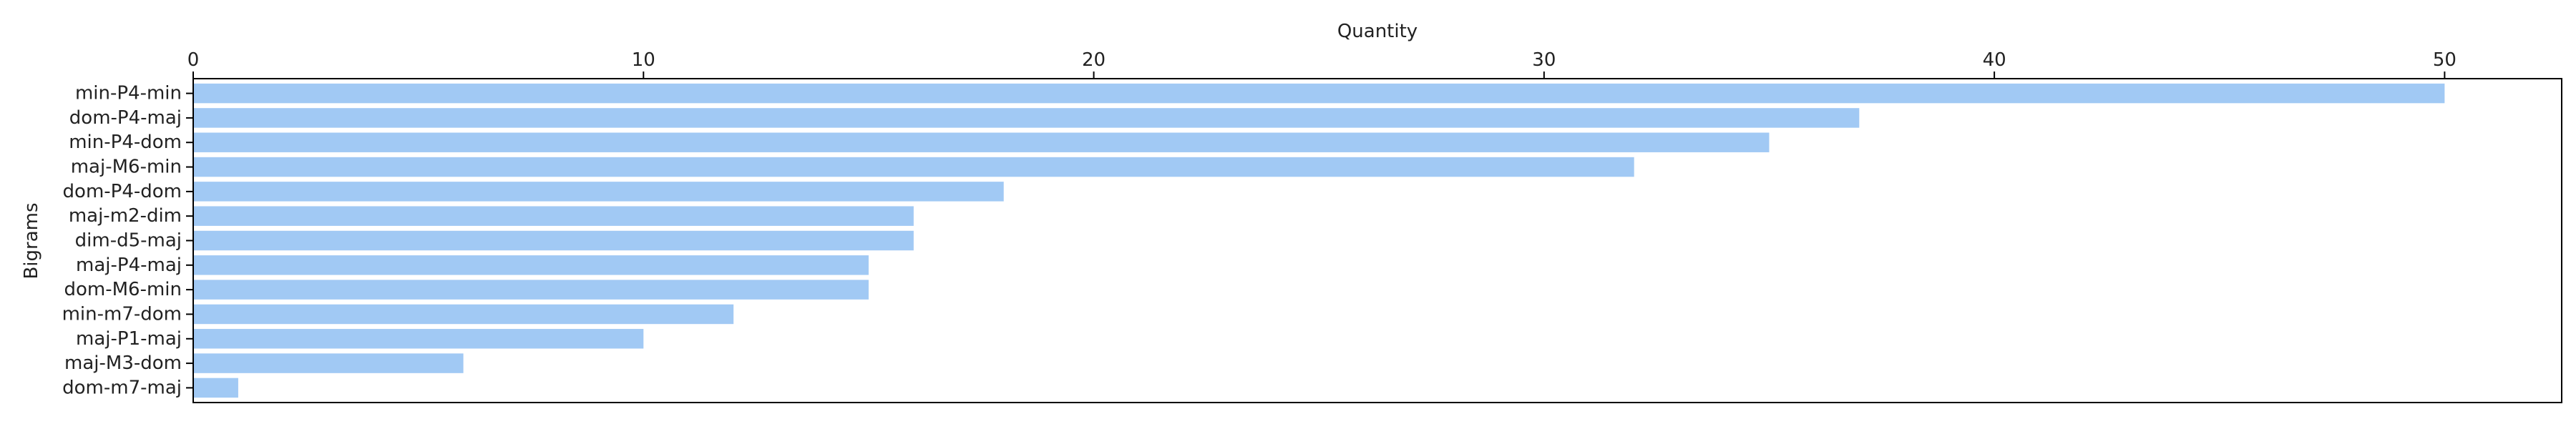 The height and width of the screenshot is (429, 2576). What do you see at coordinates (122, 314) in the screenshot?
I see `y-tick-label: min-m7-dom` at bounding box center [122, 314].